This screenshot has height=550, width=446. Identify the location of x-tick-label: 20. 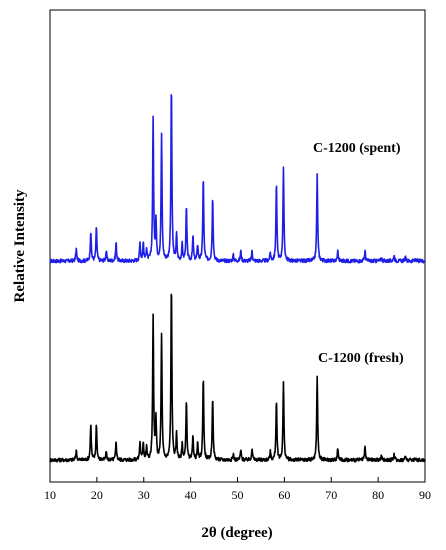
(97, 495).